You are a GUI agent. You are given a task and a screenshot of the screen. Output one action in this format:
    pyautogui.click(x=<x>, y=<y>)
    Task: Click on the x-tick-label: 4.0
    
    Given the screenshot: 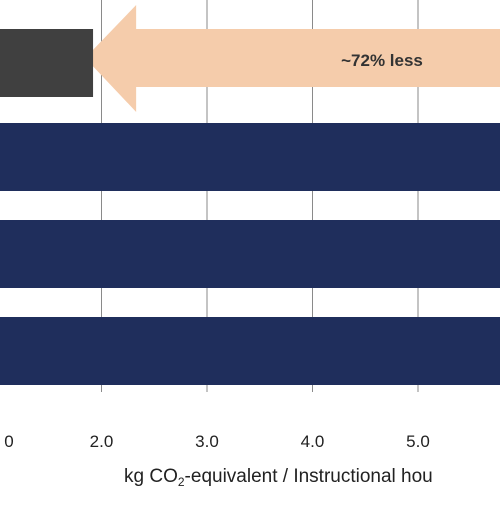 What is the action you would take?
    pyautogui.click(x=313, y=441)
    